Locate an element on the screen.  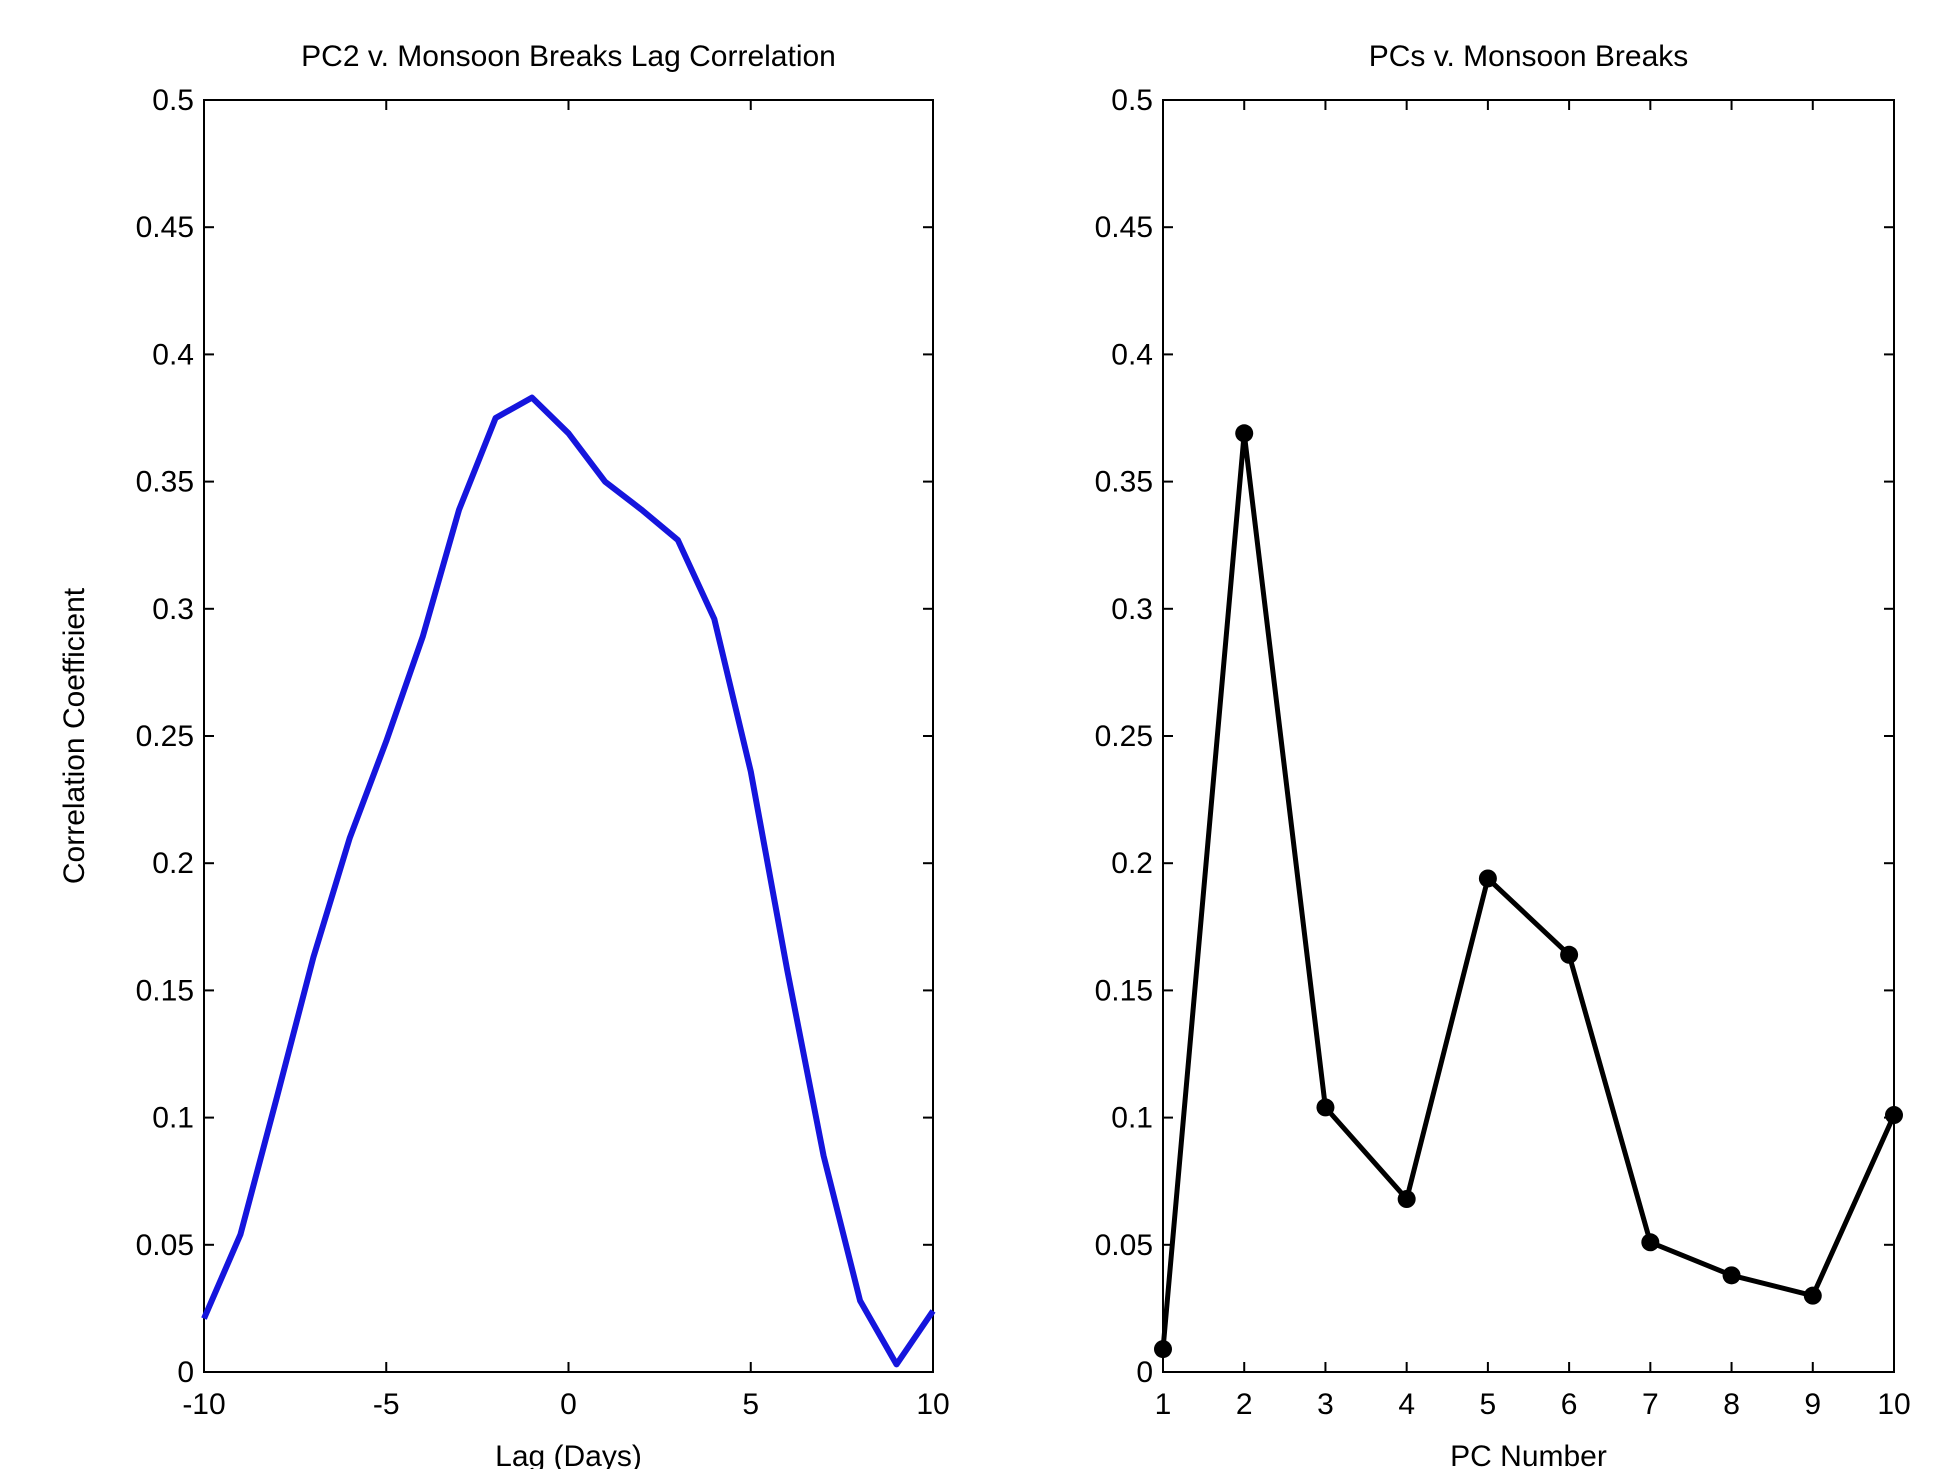
x-axis-label: Lag (Days) is located at coordinates (568, 1454).